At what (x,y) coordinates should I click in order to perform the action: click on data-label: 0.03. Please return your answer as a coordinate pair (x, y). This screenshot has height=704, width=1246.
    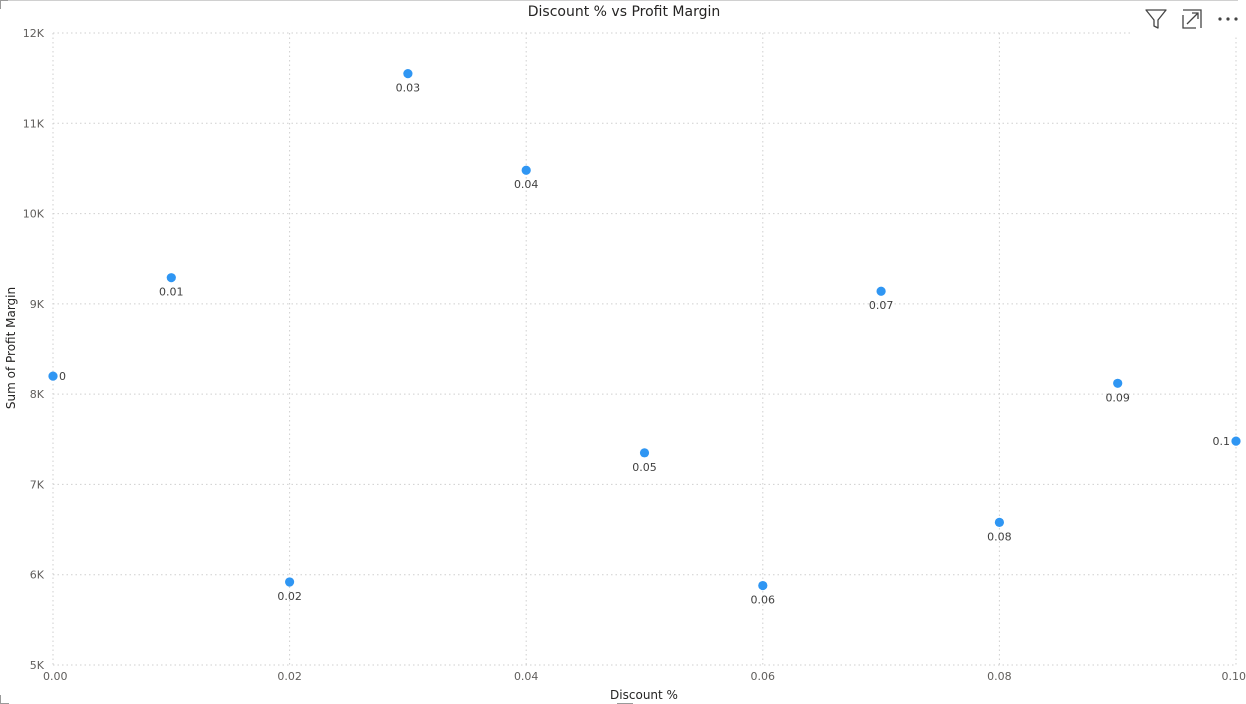
    Looking at the image, I should click on (408, 88).